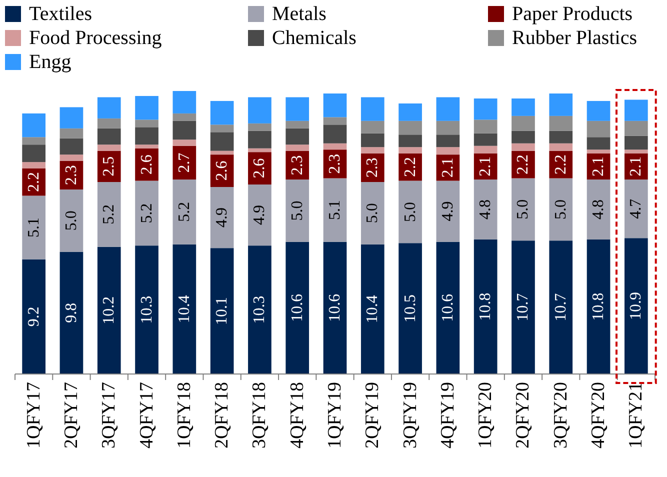 This screenshot has width=667, height=477. What do you see at coordinates (335, 415) in the screenshot?
I see `x-tick-label: 1QFY19` at bounding box center [335, 415].